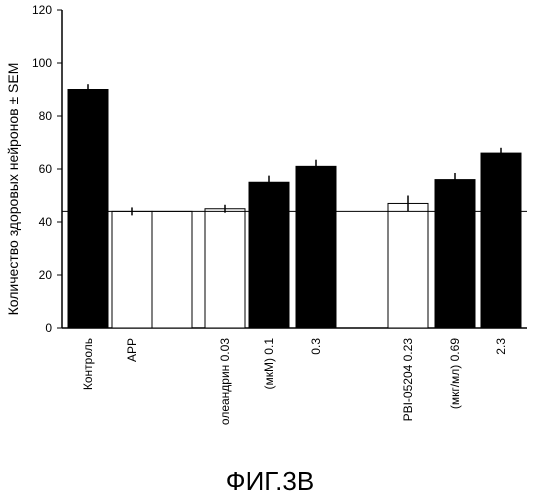 This screenshot has height=500, width=535. I want to click on category-label: PBI-05204 0.23, so click(408, 380).